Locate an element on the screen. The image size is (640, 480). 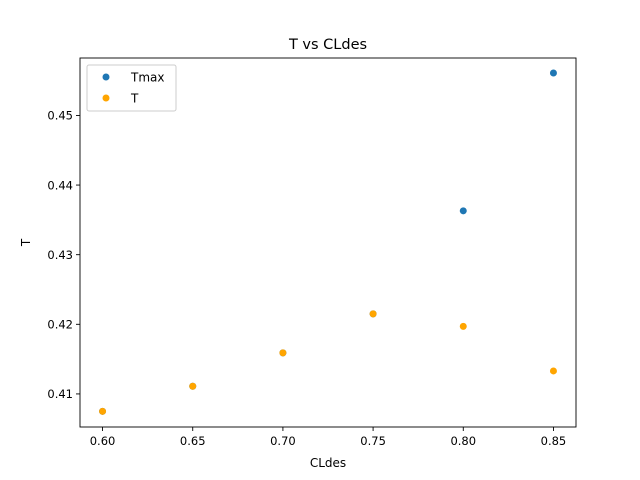
legend: Tmax T is located at coordinates (131, 88).